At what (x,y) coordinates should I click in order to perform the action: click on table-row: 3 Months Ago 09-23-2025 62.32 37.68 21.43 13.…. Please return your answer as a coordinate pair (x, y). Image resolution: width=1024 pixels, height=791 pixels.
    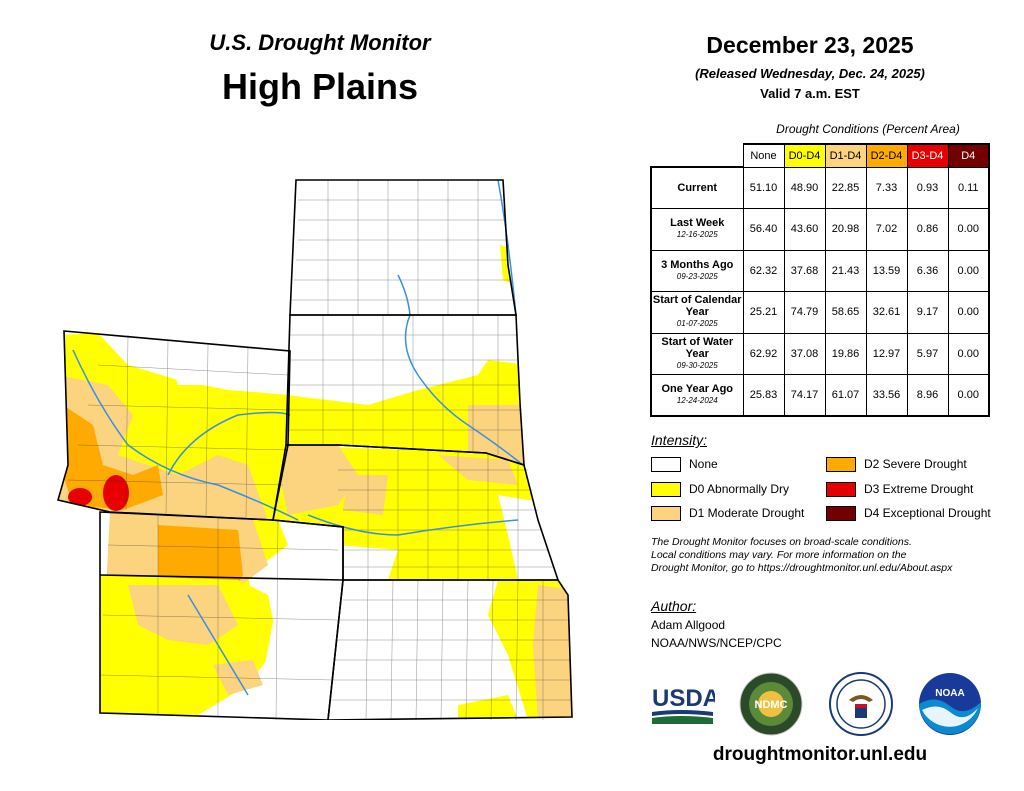
    Looking at the image, I should click on (820, 270).